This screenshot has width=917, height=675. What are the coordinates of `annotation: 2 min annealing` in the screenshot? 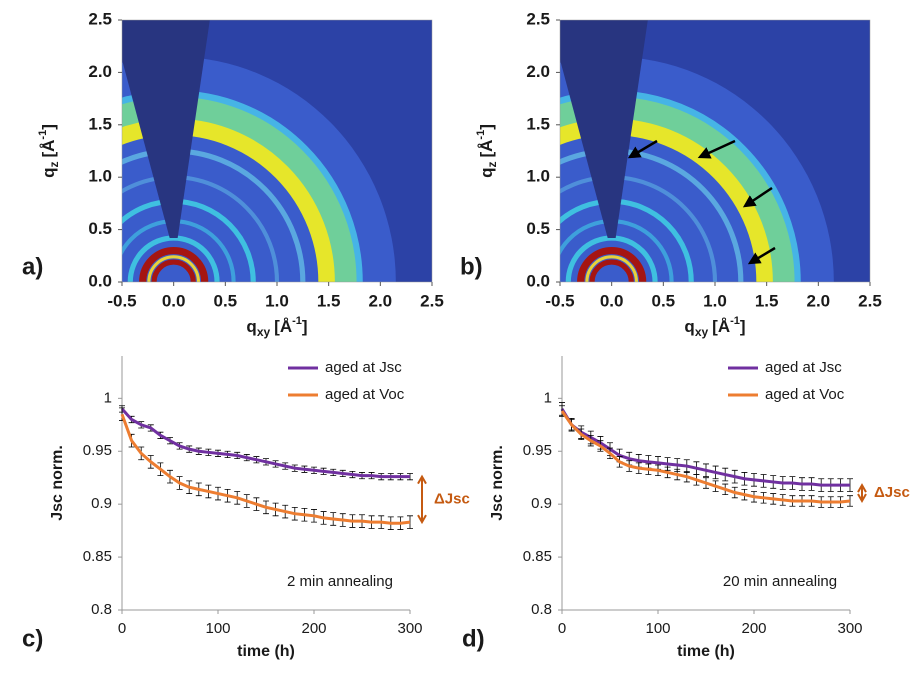 It's located at (340, 581).